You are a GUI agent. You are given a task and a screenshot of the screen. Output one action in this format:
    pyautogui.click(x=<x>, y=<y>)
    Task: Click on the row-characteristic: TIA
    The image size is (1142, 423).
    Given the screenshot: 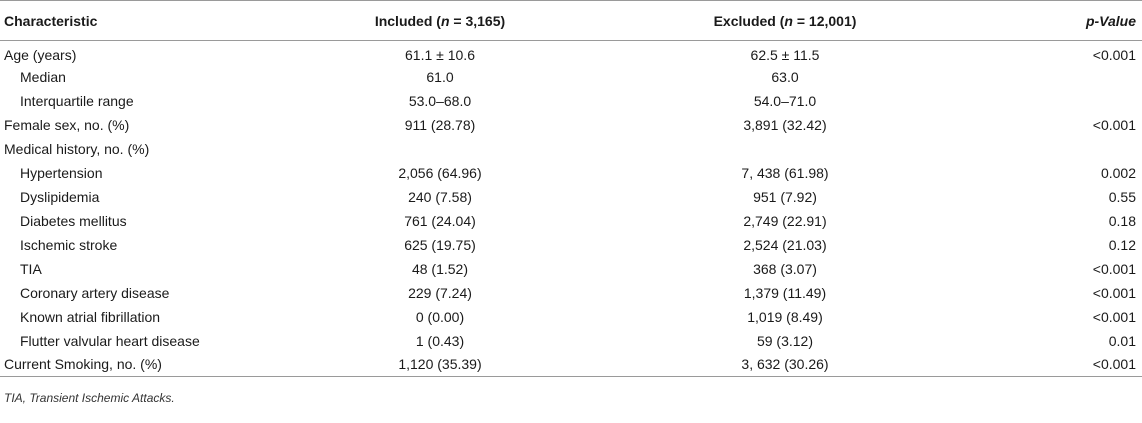 What is the action you would take?
    pyautogui.click(x=31, y=268)
    